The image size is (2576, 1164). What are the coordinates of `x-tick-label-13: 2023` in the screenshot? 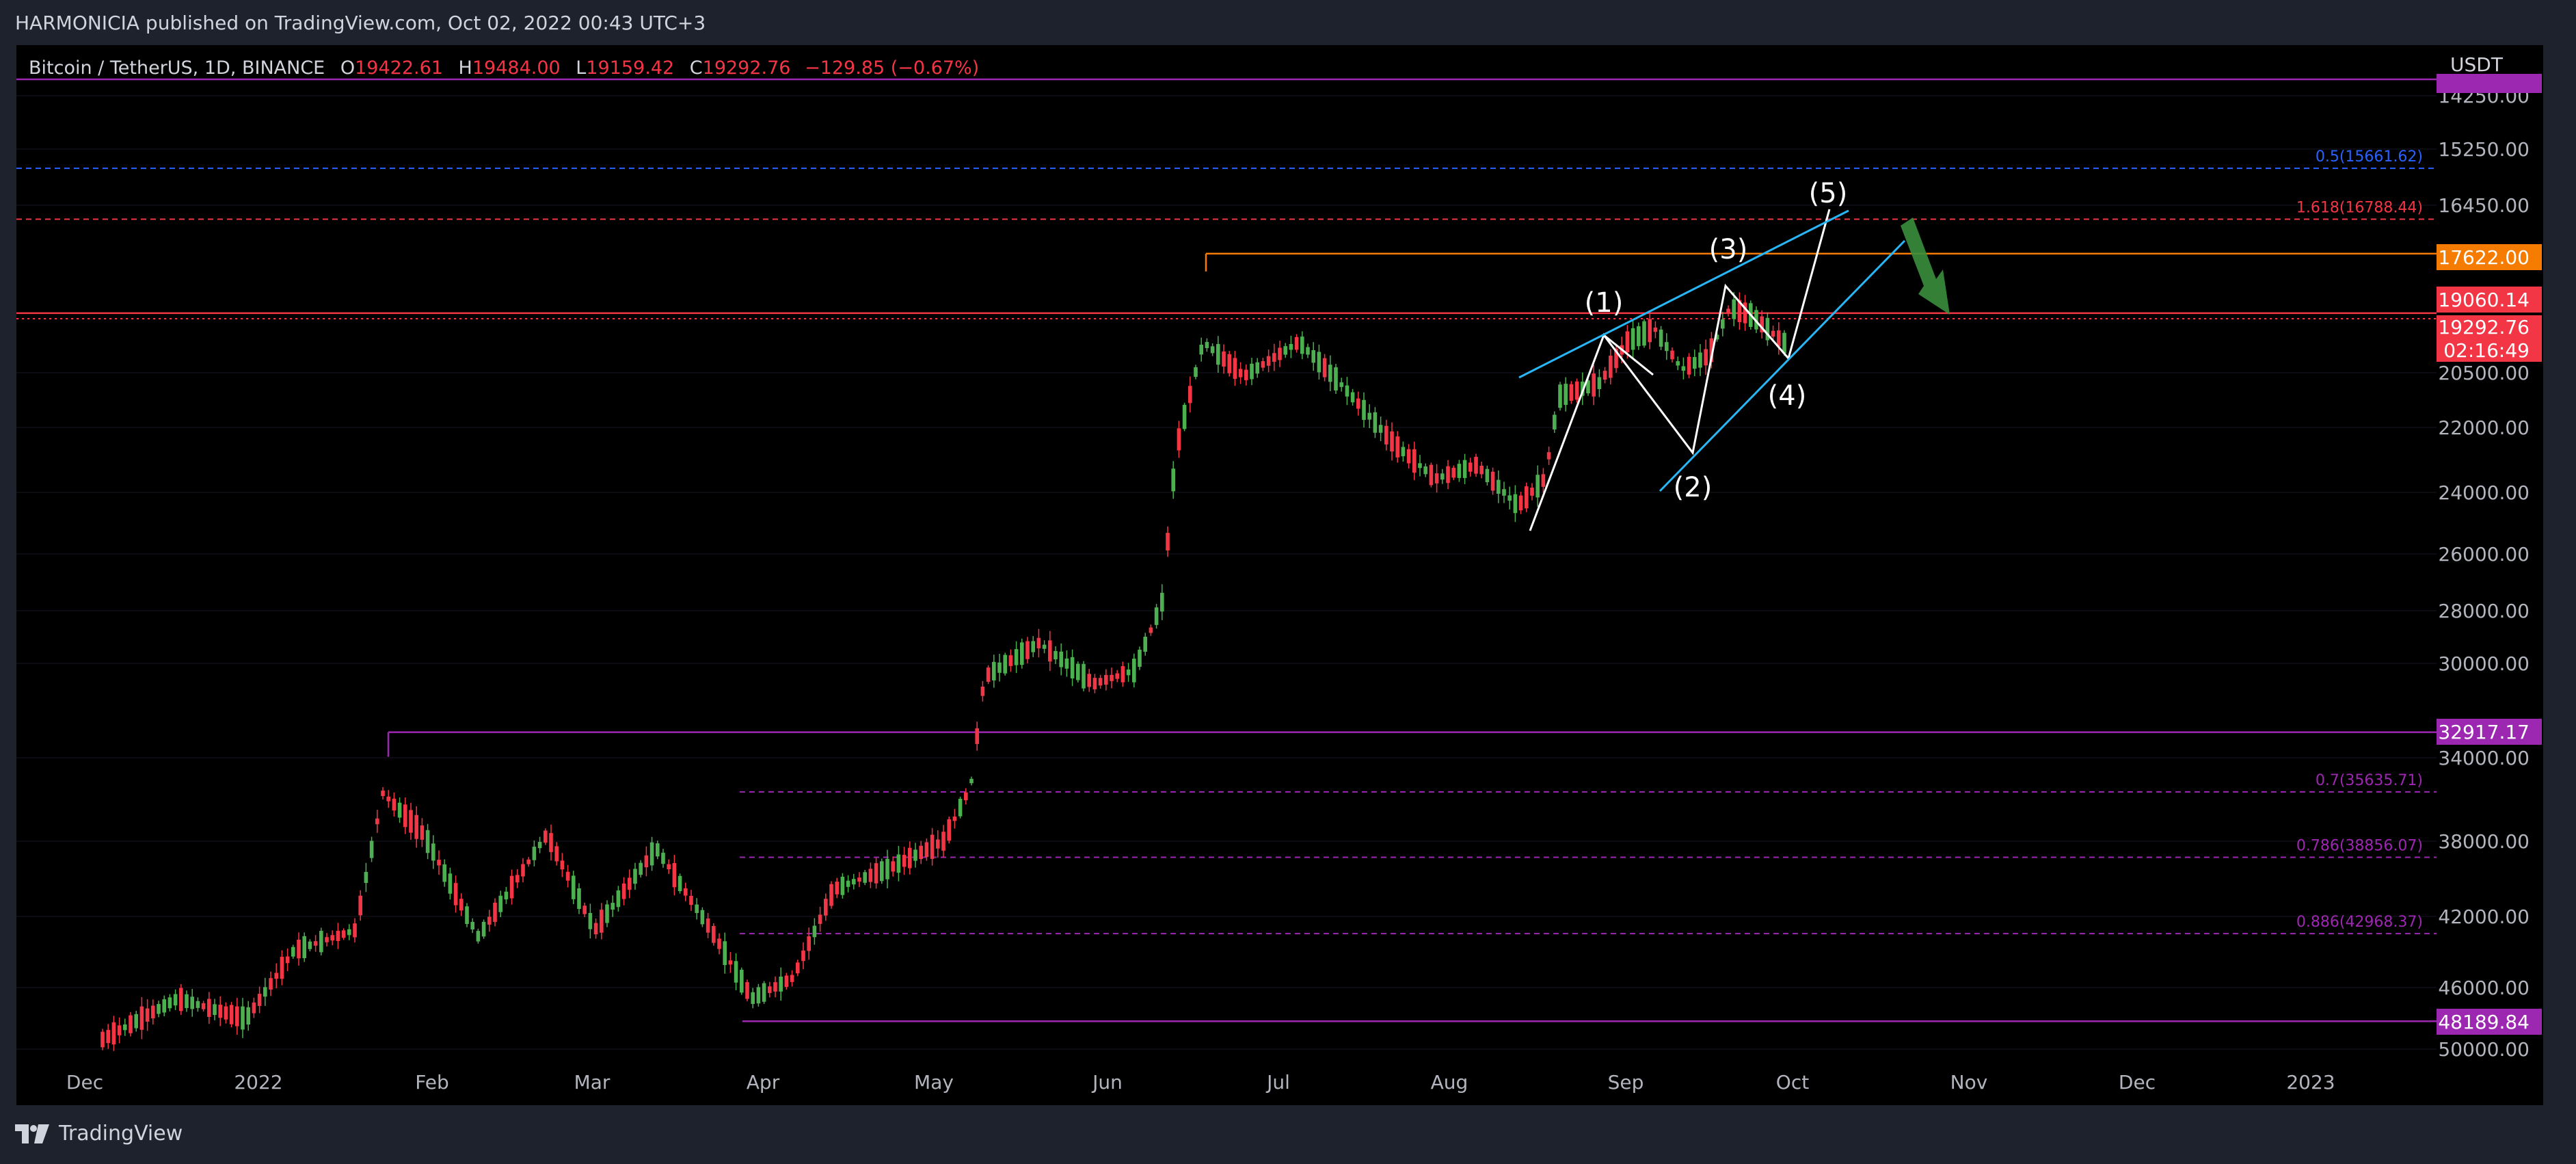 It's located at (2310, 1082).